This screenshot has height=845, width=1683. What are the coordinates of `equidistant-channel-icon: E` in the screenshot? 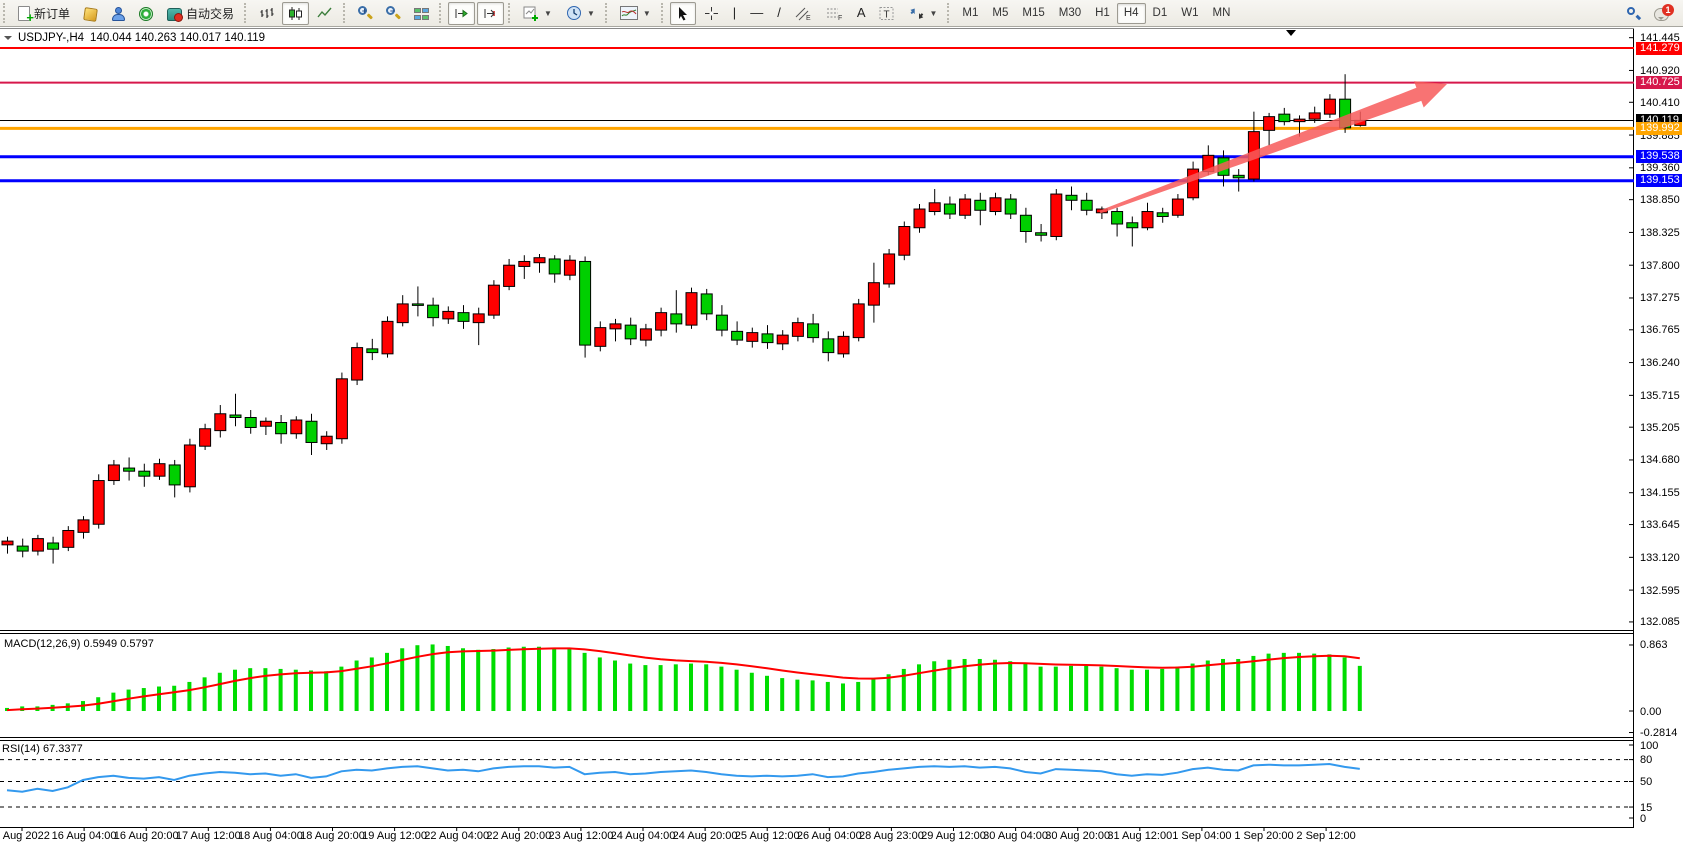 It's located at (803, 14).